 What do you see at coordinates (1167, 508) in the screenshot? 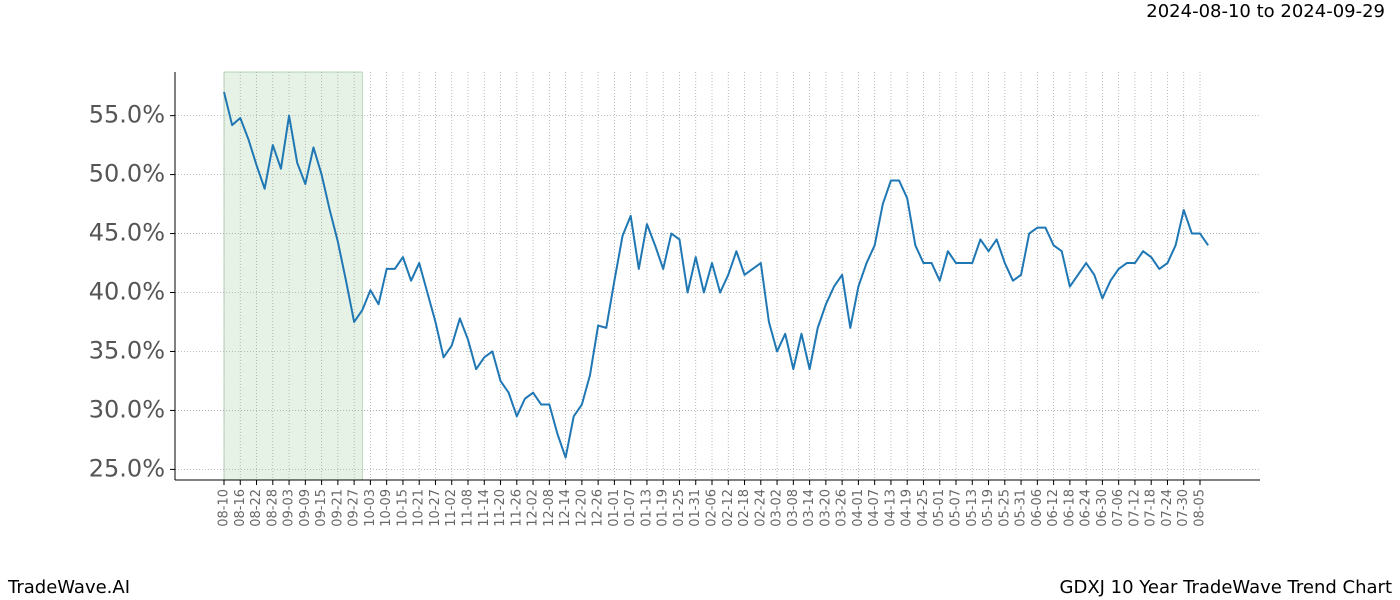
I see `x-tick-label: 07-24` at bounding box center [1167, 508].